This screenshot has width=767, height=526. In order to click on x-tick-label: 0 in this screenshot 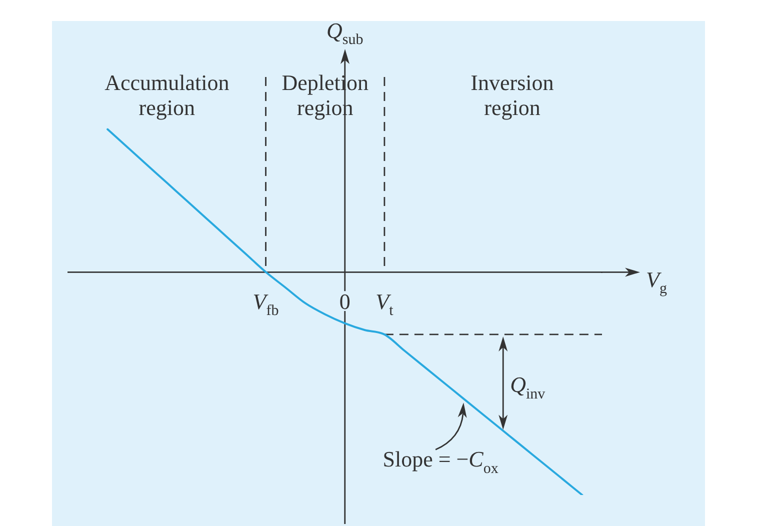, I will do `click(344, 301)`.